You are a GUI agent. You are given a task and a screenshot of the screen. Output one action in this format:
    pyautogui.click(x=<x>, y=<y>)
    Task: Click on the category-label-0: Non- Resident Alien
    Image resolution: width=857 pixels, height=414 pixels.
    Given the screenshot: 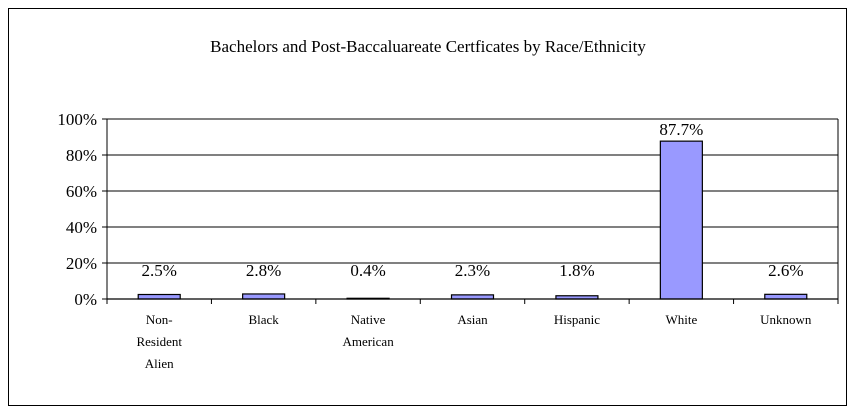 What is the action you would take?
    pyautogui.click(x=159, y=341)
    